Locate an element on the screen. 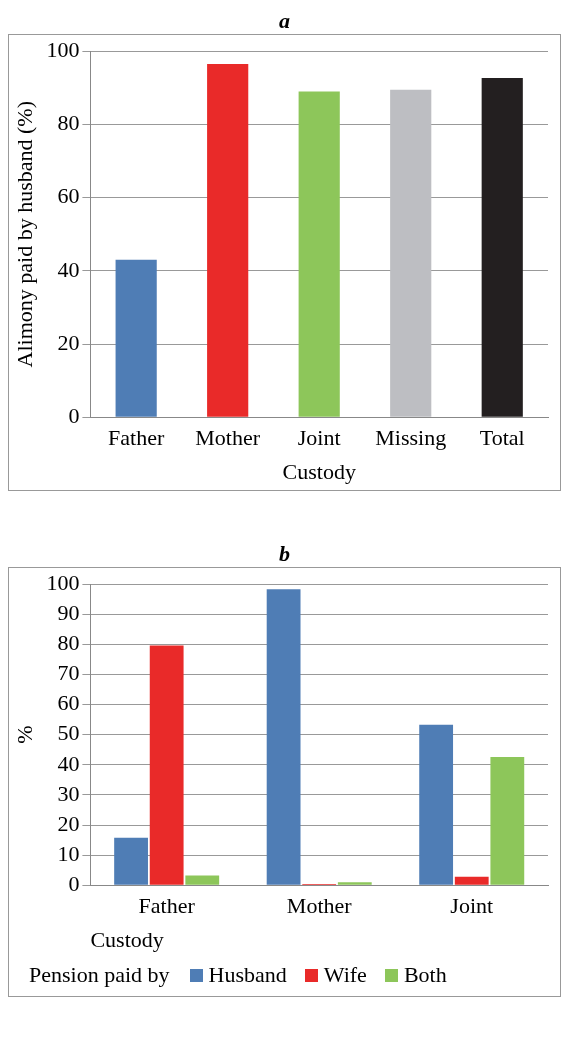 This screenshot has height=1059, width=569. y-axis-title: Alimony paid by husband (%) is located at coordinates (24, 234).